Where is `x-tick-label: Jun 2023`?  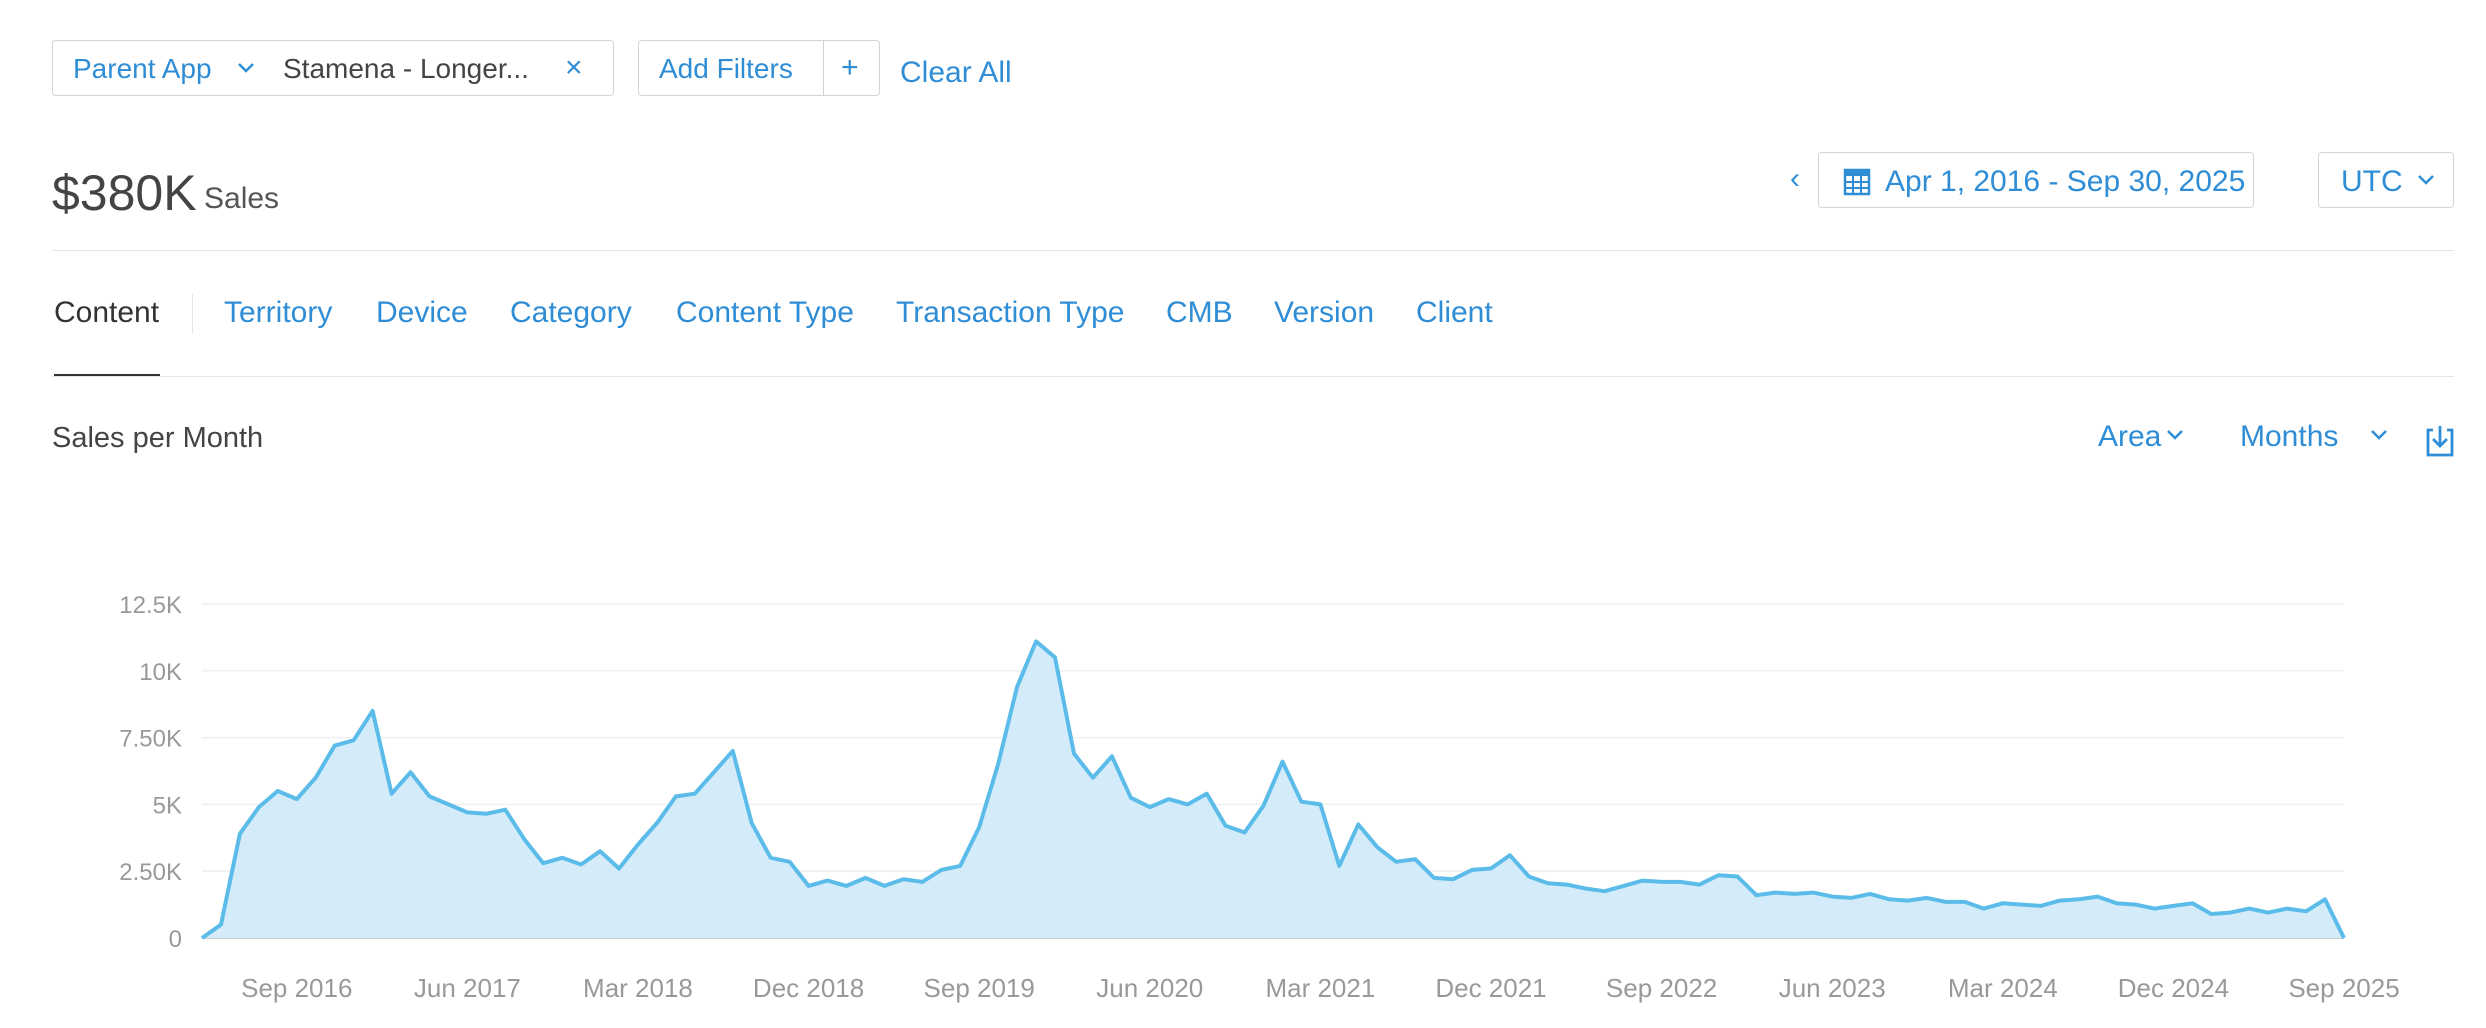 x-tick-label: Jun 2023 is located at coordinates (1832, 988).